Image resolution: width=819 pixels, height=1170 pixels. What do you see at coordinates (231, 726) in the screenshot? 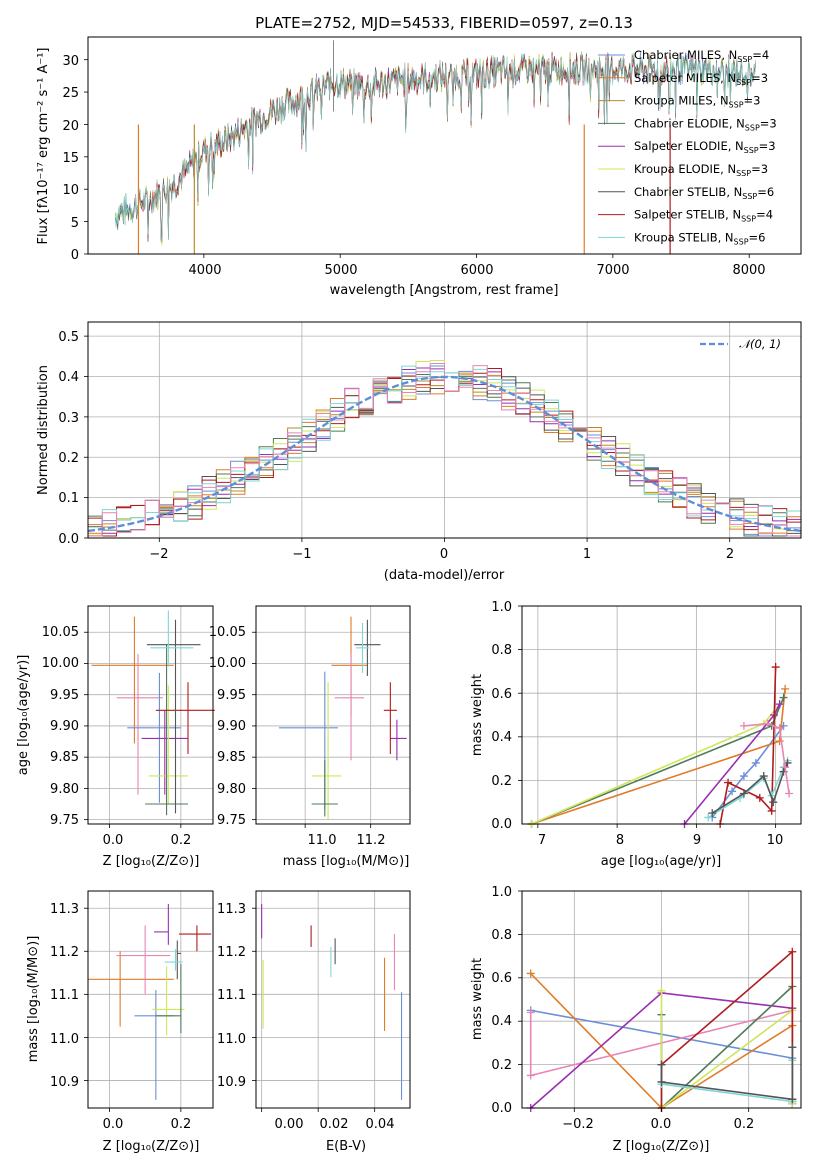
I see `age-mass-ytick: 9.90` at bounding box center [231, 726].